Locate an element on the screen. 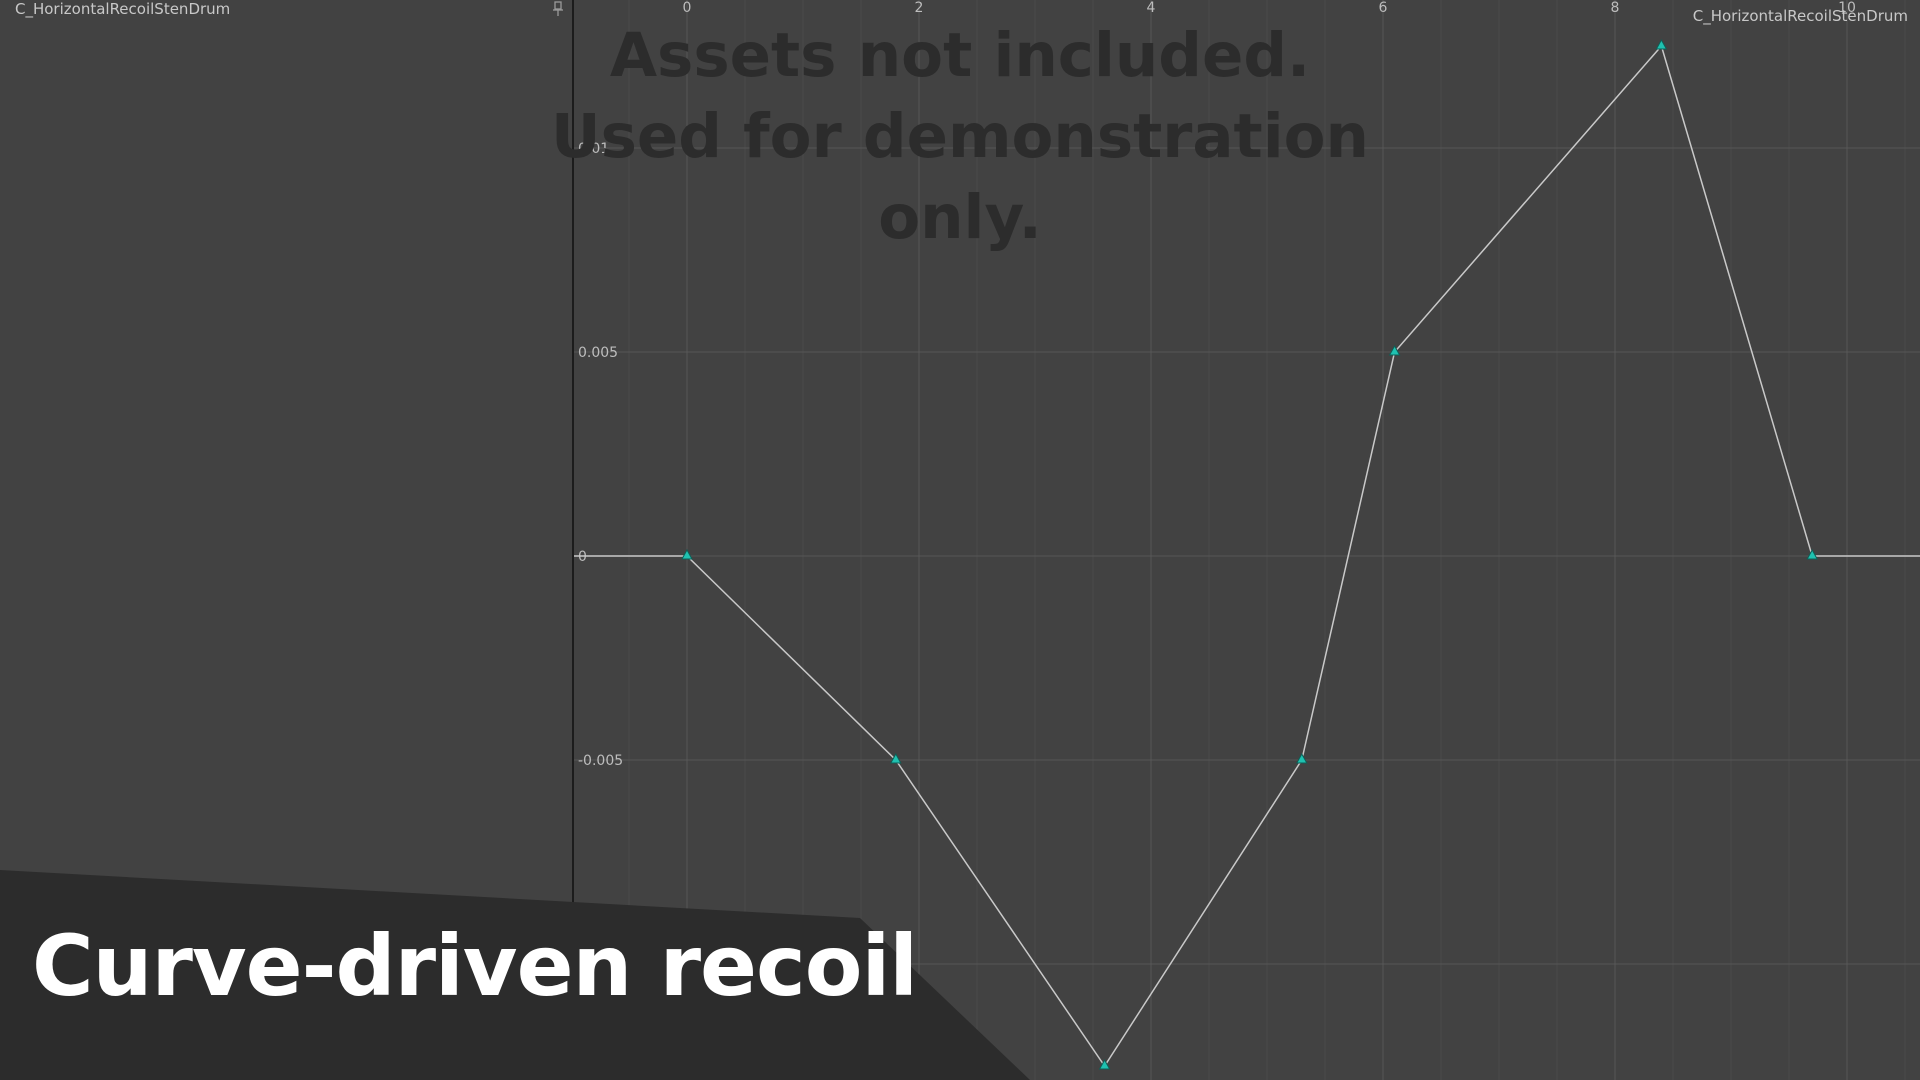 Image resolution: width=1920 pixels, height=1080 pixels. y-tick-label: 0.005 is located at coordinates (598, 353).